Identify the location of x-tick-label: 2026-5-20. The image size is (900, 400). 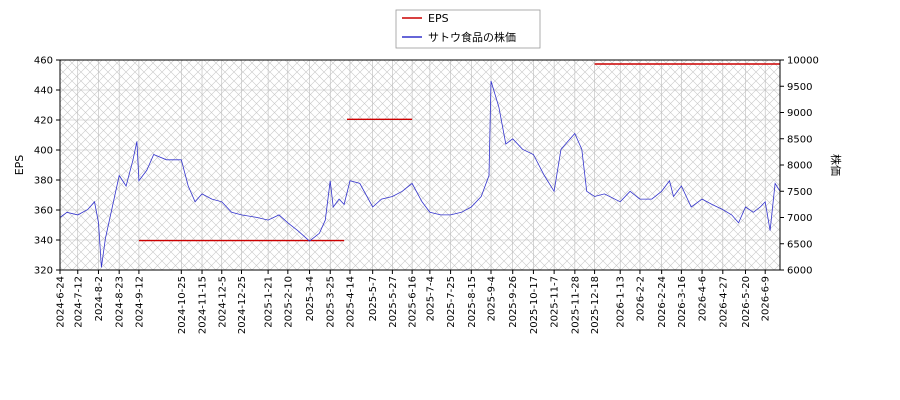
(746, 302).